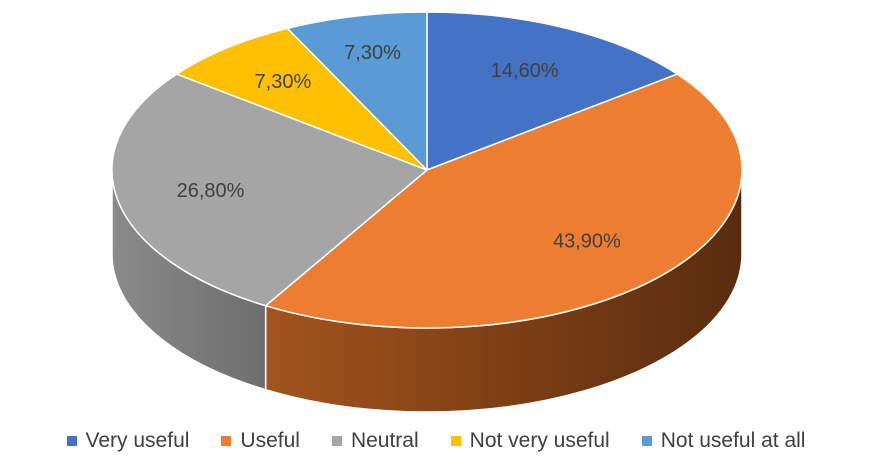 The image size is (872, 468). Describe the element at coordinates (211, 191) in the screenshot. I see `data-label-neutral: 26,80%` at that location.